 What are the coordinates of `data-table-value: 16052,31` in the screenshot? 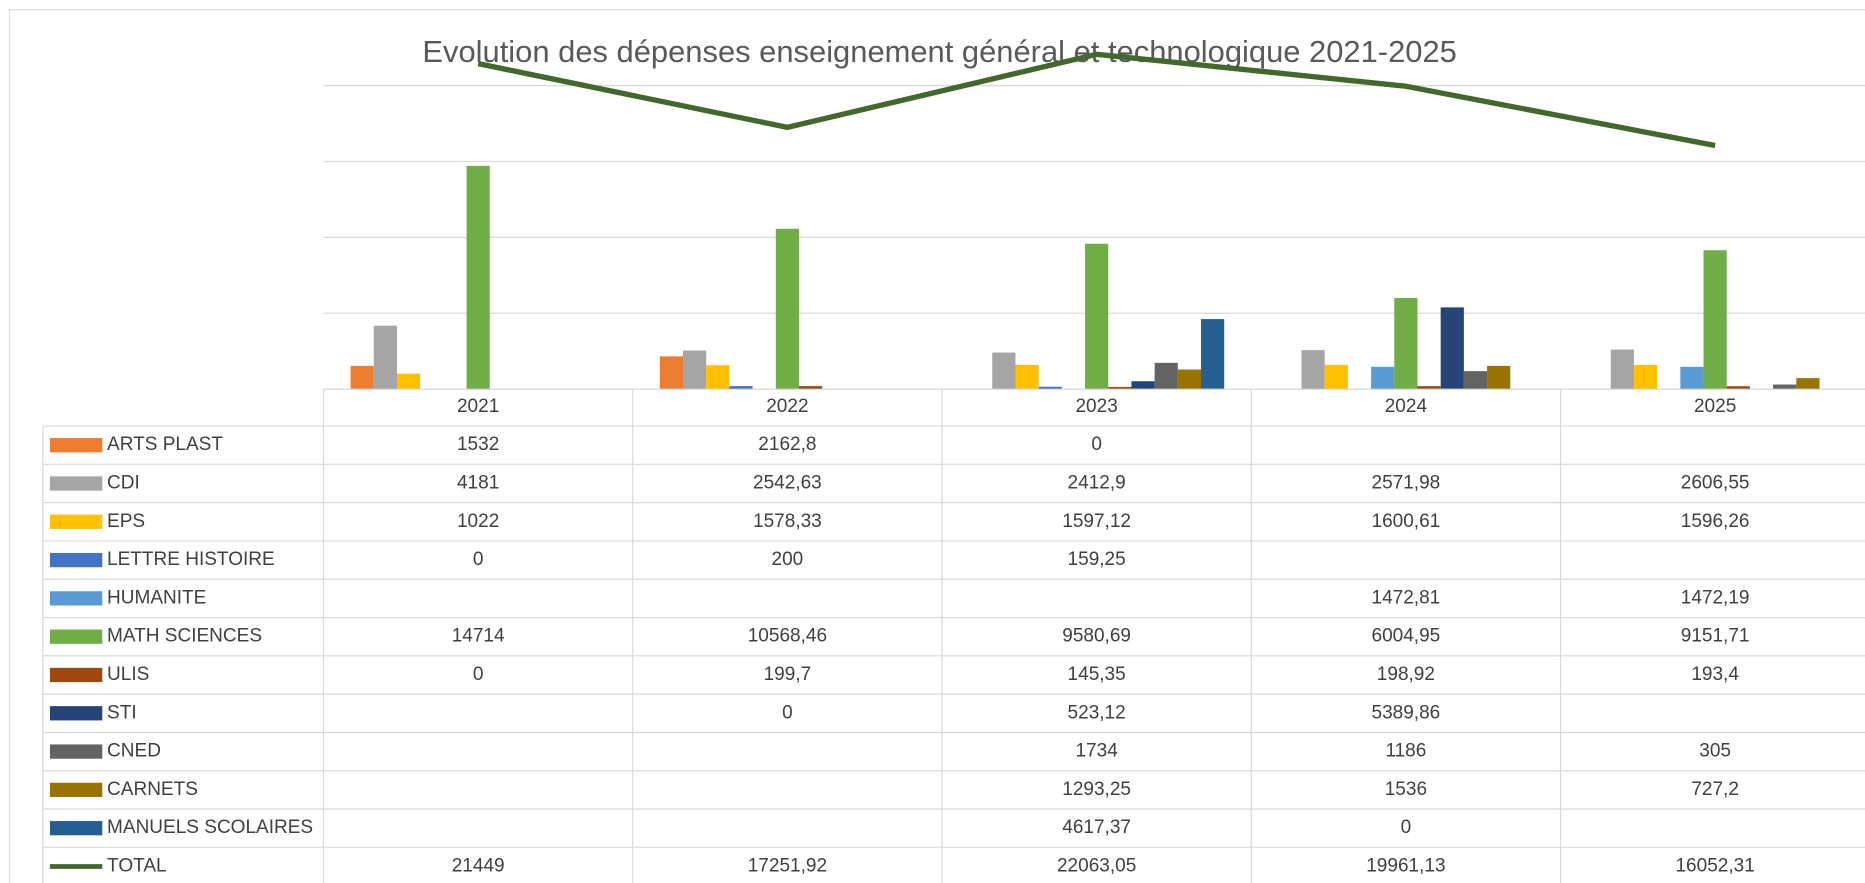 It's located at (1714, 866).